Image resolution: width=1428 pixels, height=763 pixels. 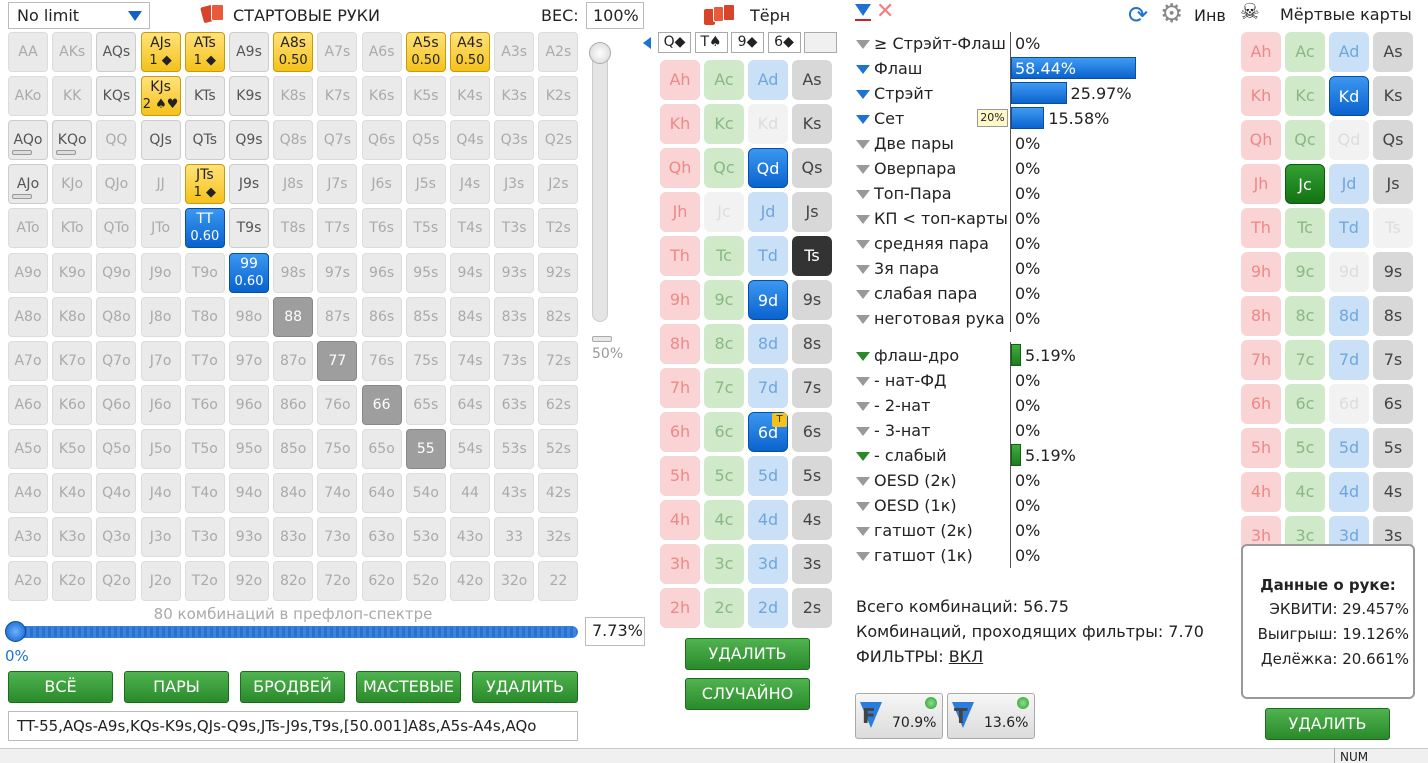 I want to click on hand-cell: 94s, so click(x=470, y=272).